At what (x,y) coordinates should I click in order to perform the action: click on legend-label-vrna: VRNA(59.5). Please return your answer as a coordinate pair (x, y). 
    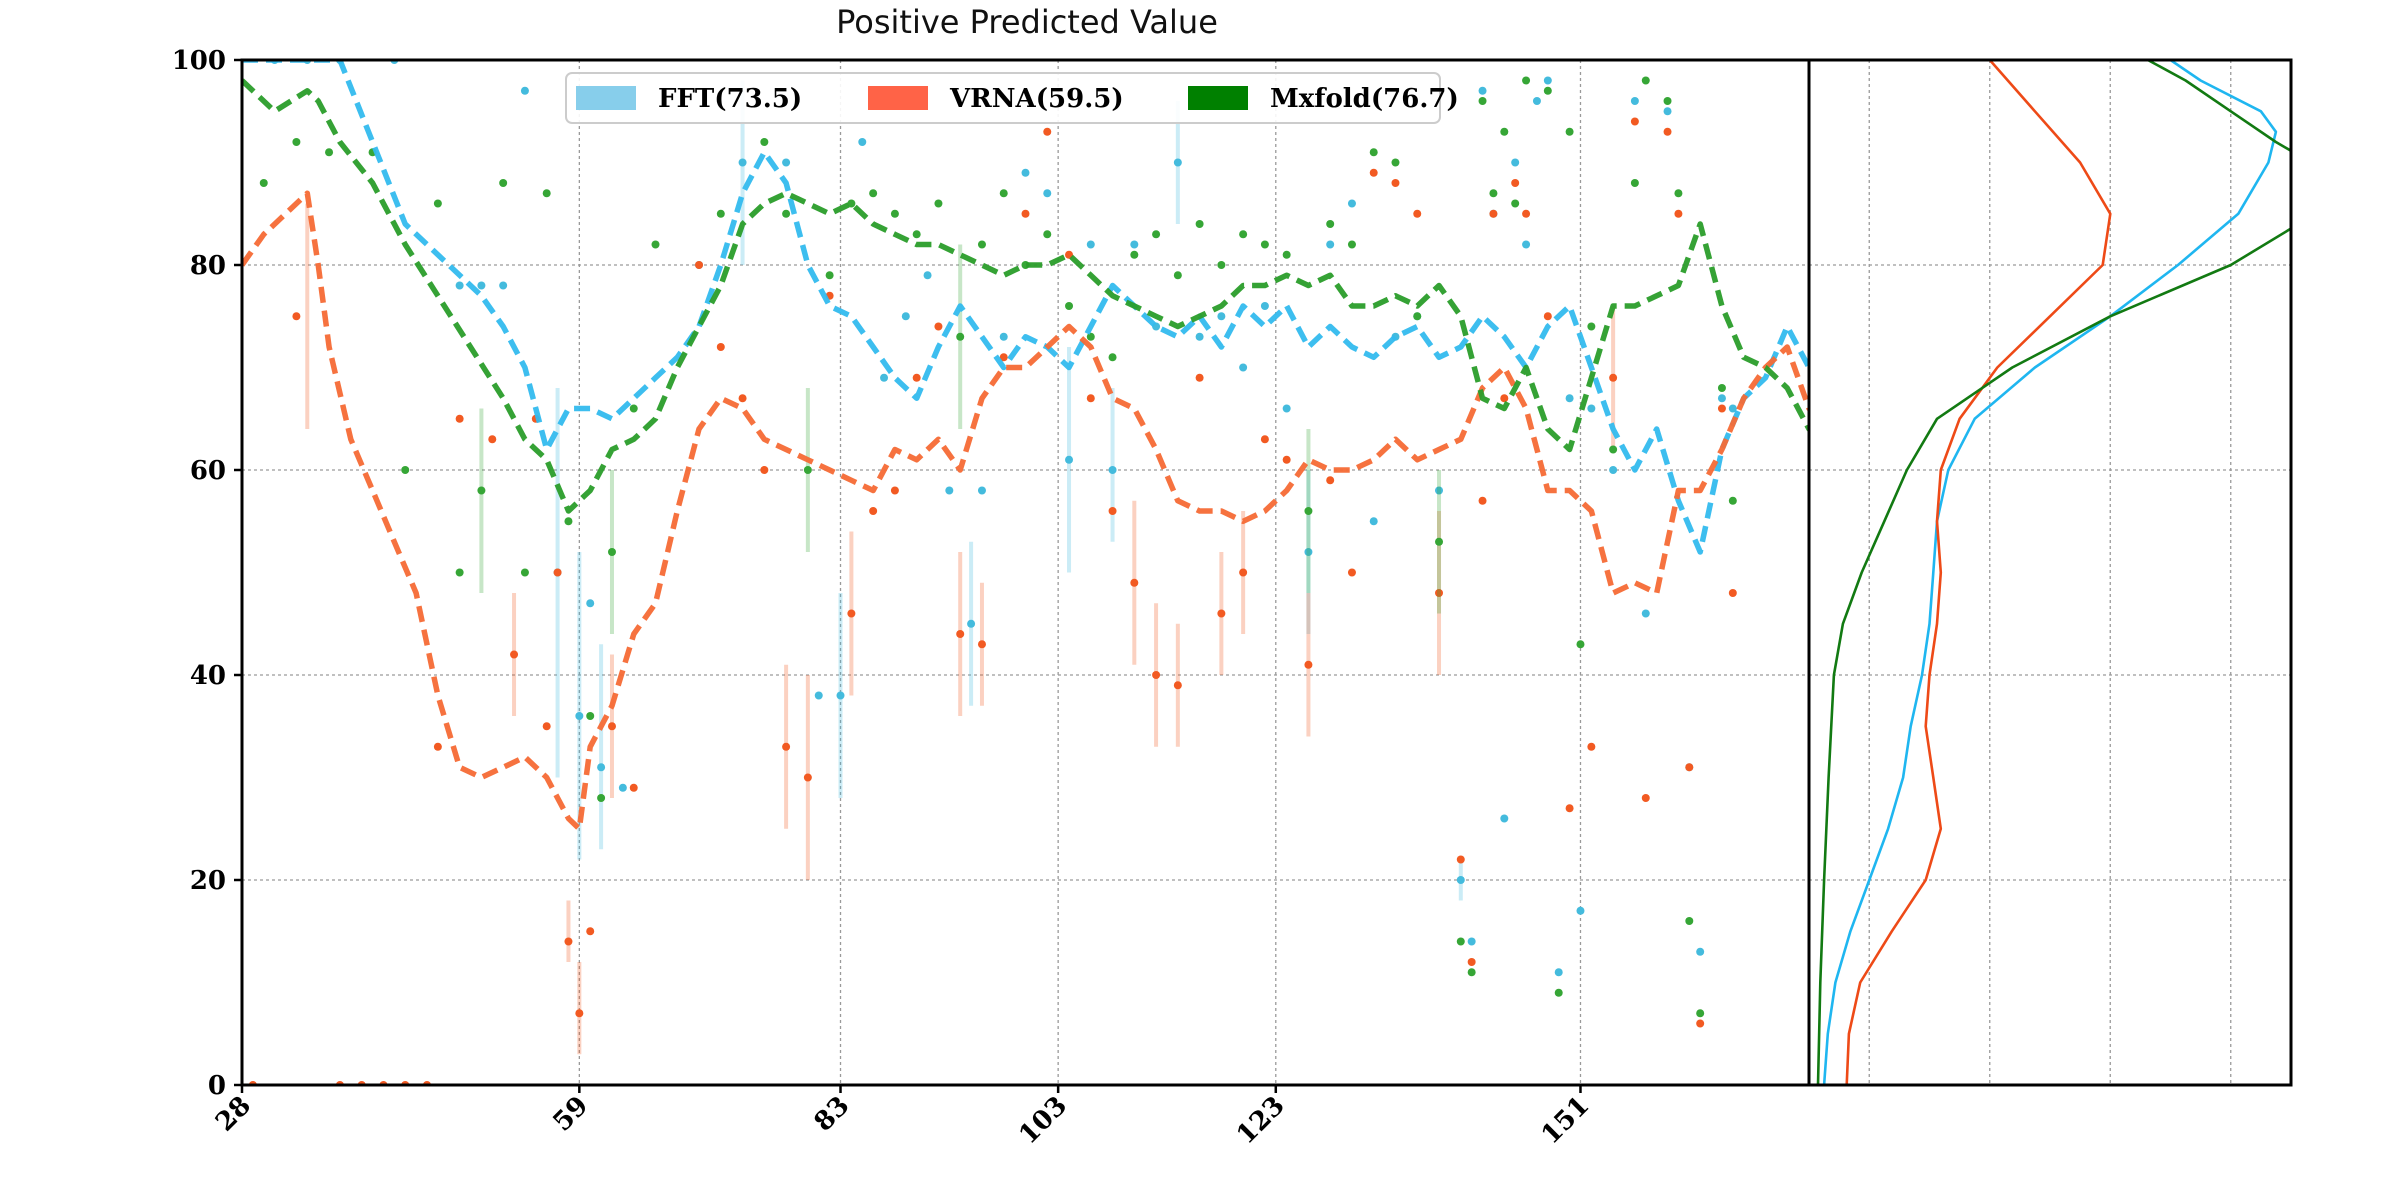
    Looking at the image, I should click on (1036, 99).